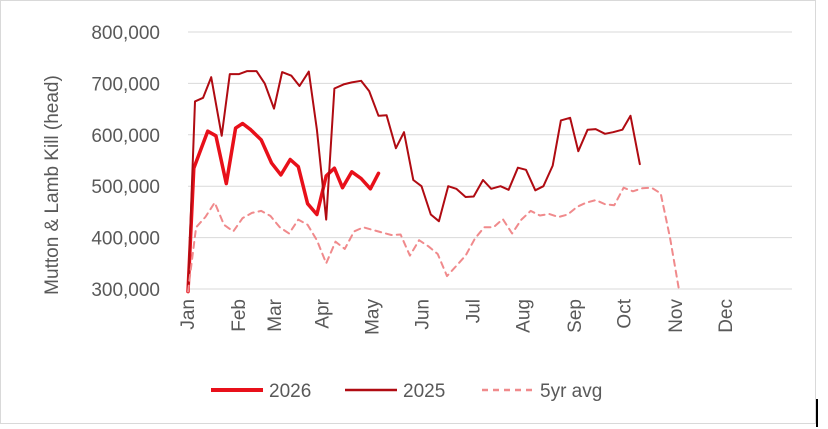  Describe the element at coordinates (625, 313) in the screenshot. I see `x-tick-label: Oct` at that location.